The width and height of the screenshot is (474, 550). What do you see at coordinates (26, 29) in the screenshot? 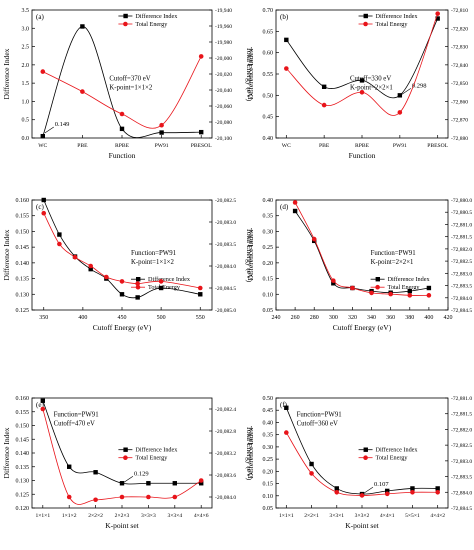
I see `y-tick-label: 3.0` at bounding box center [26, 29].